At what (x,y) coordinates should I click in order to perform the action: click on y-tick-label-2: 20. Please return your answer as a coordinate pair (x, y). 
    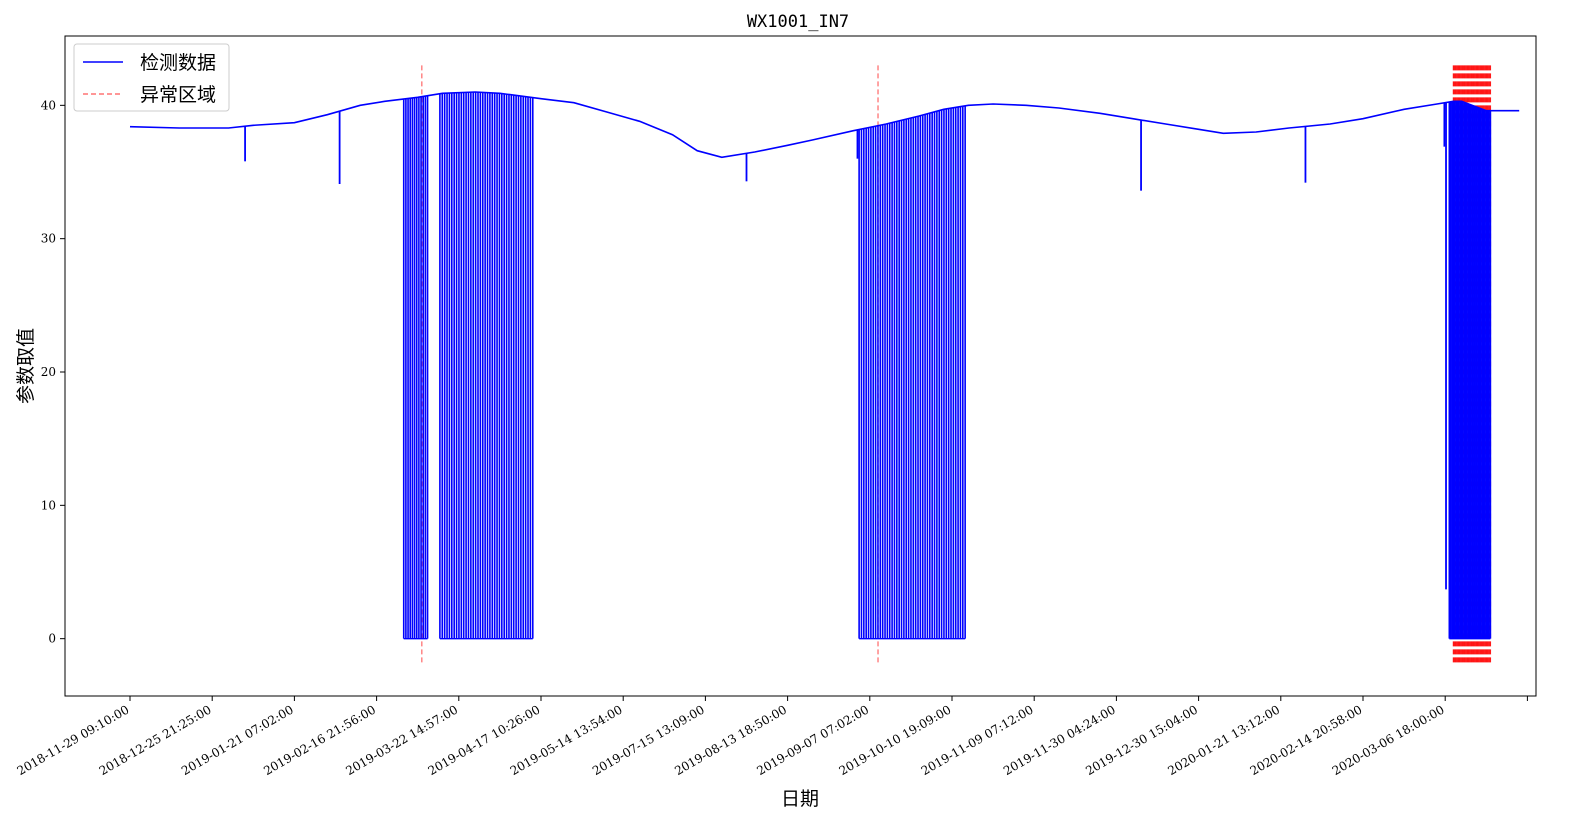
    Looking at the image, I should click on (48, 372).